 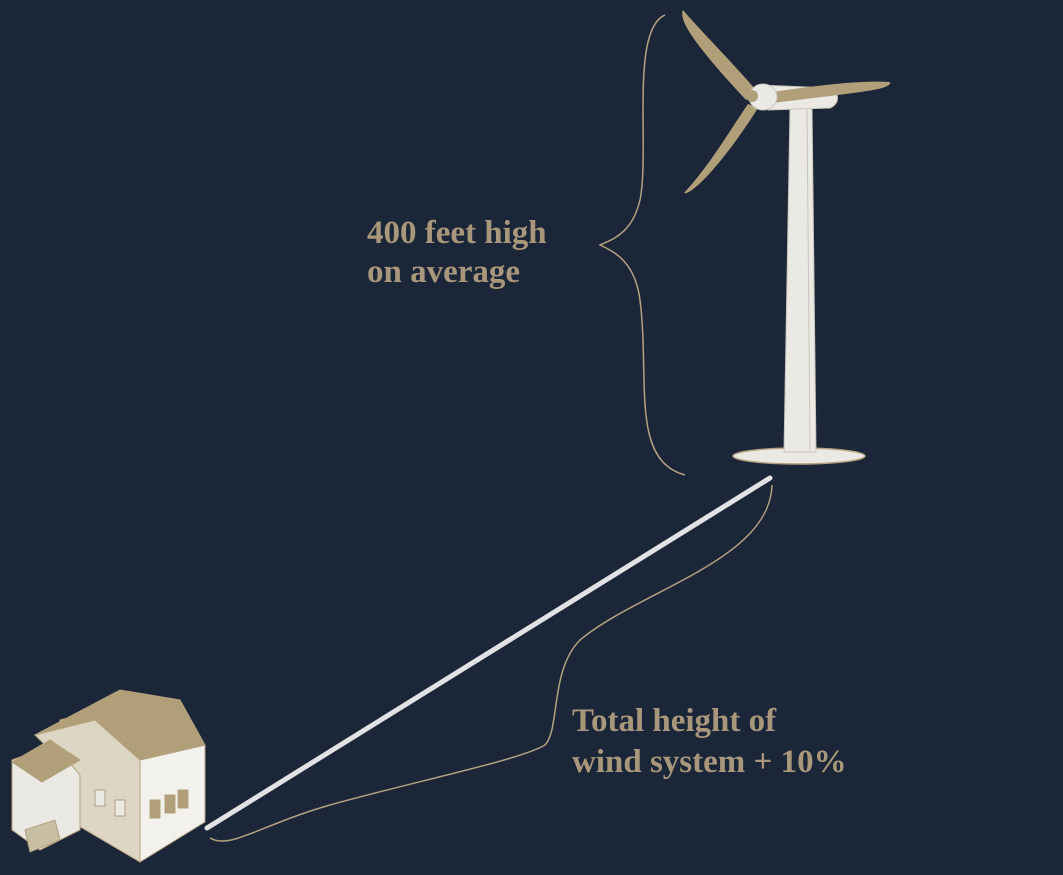 What do you see at coordinates (674, 721) in the screenshot?
I see `setback-label-line: Total height of` at bounding box center [674, 721].